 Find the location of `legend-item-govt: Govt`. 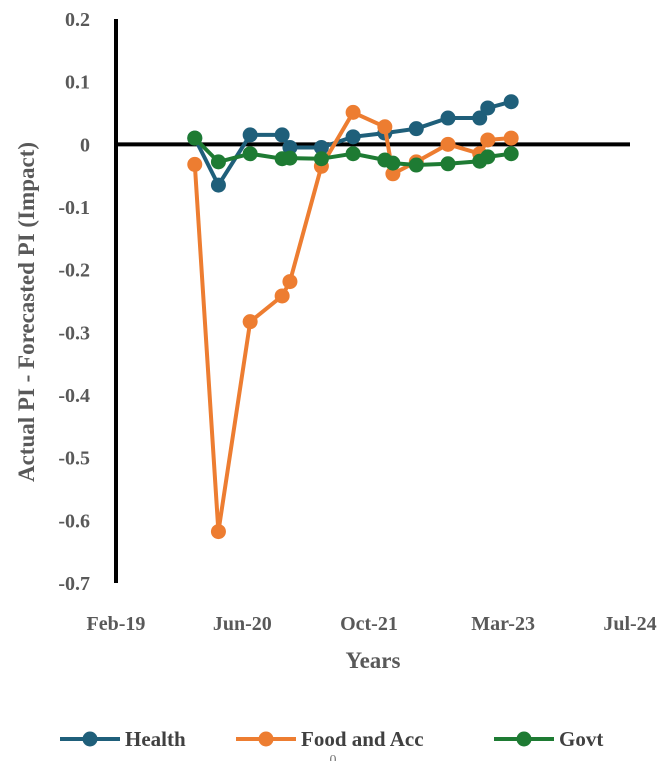

legend-item-govt: Govt is located at coordinates (548, 739).